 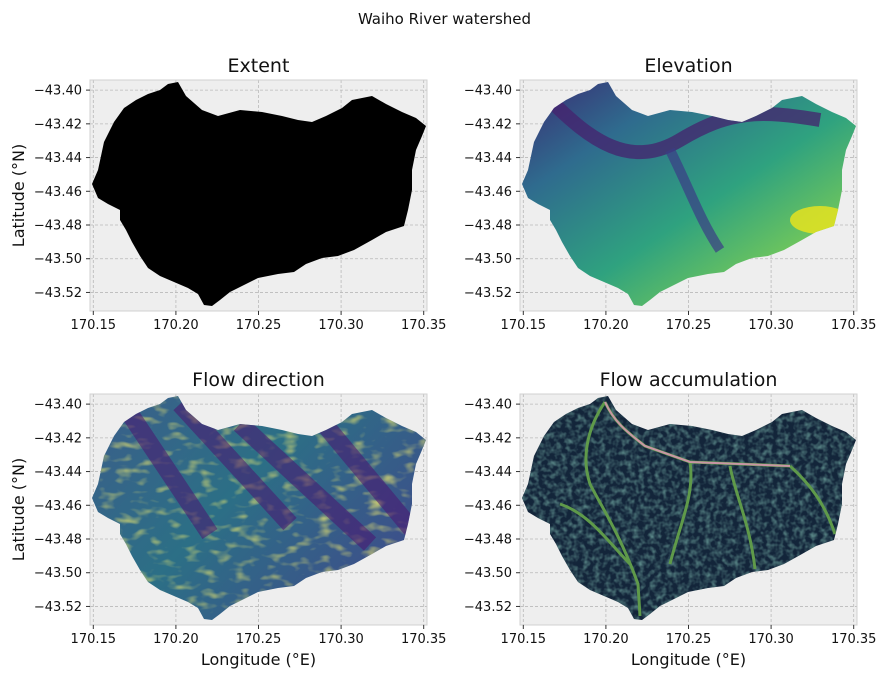 I want to click on figure-suptitle: Waiho River watershed, so click(x=444, y=19).